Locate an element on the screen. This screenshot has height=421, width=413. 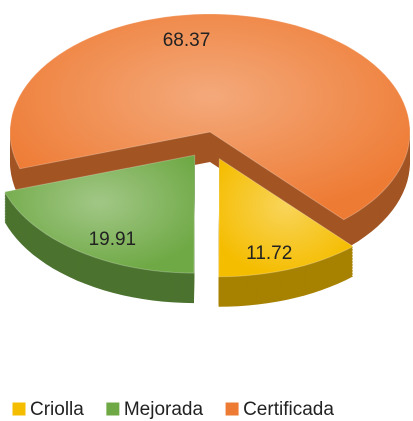
data-label: 19.91 is located at coordinates (113, 239).